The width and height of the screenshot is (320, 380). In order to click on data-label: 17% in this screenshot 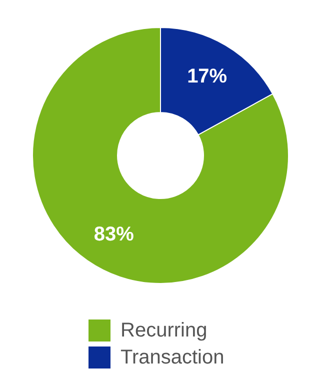, I will do `click(207, 77)`.